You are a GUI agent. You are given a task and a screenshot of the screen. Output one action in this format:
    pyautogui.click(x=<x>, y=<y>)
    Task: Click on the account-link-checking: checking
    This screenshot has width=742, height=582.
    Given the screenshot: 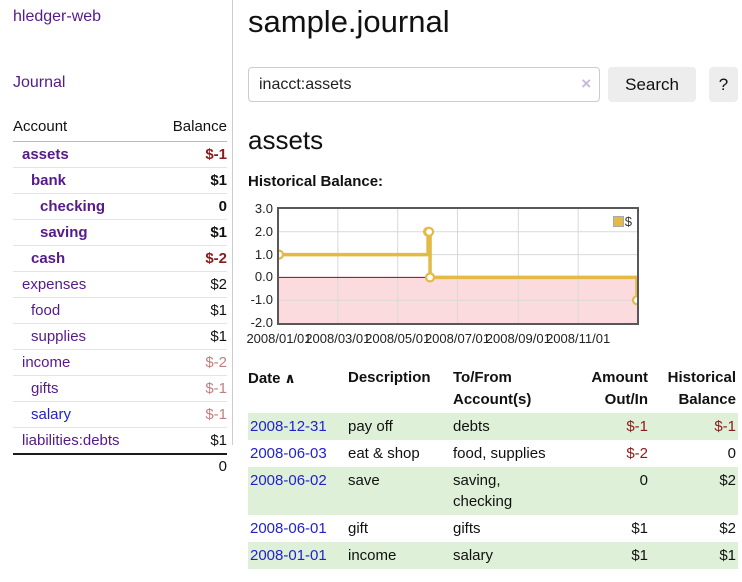 What is the action you would take?
    pyautogui.click(x=73, y=206)
    